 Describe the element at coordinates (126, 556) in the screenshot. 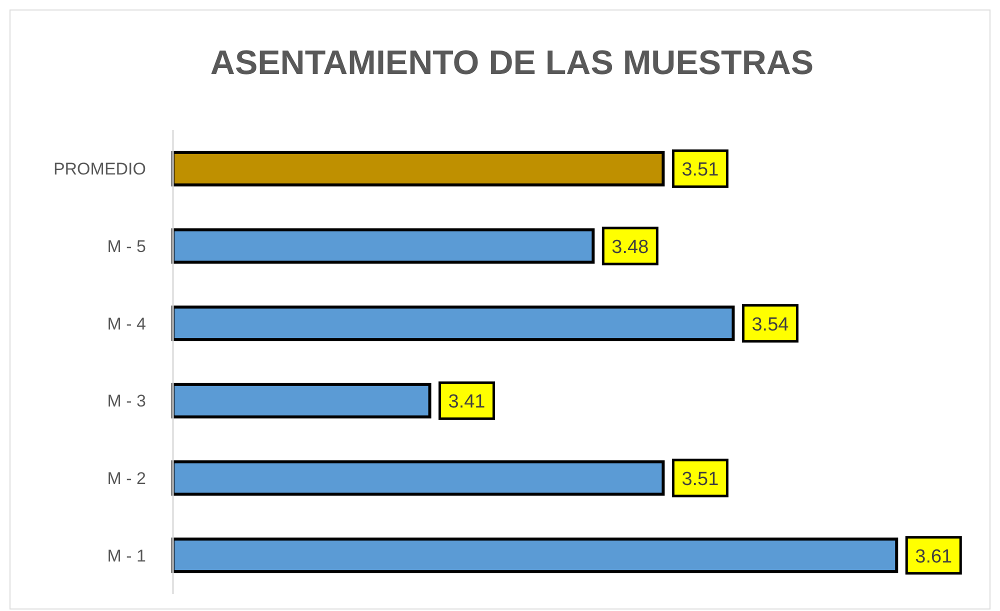

I see `y-tick-label: M - 1` at that location.